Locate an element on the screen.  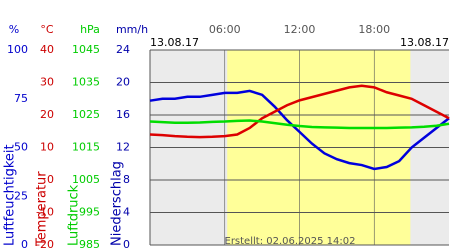
start-date: 13.08.17 is located at coordinates (174, 42).